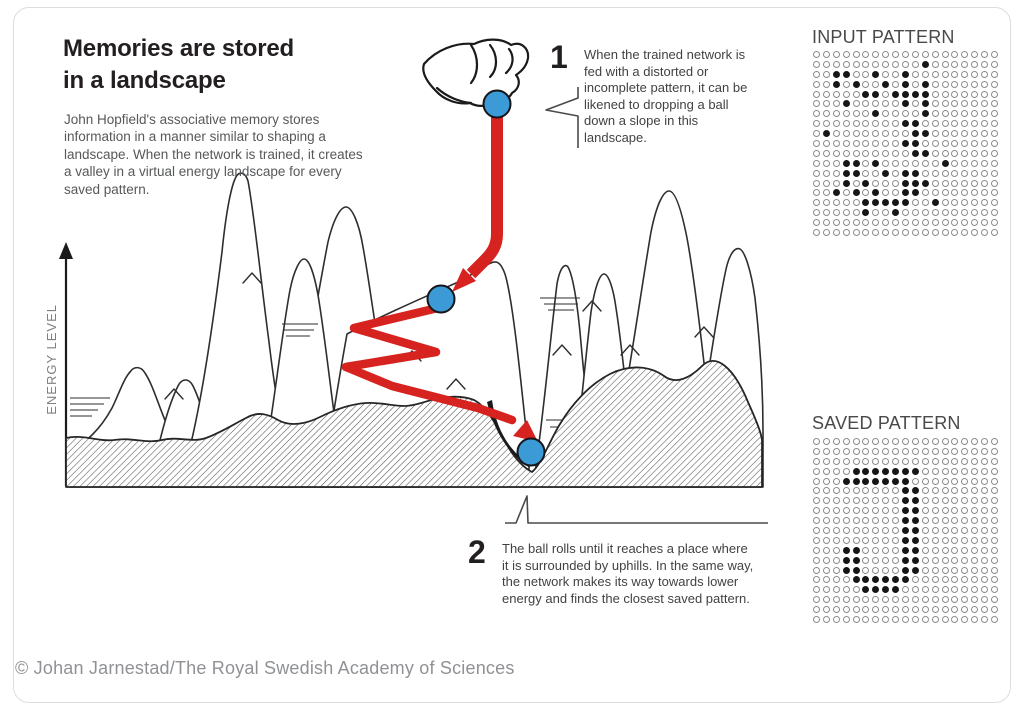 Image resolution: width=1024 pixels, height=707 pixels. What do you see at coordinates (562, 117) in the screenshot?
I see `step-1-pointer` at bounding box center [562, 117].